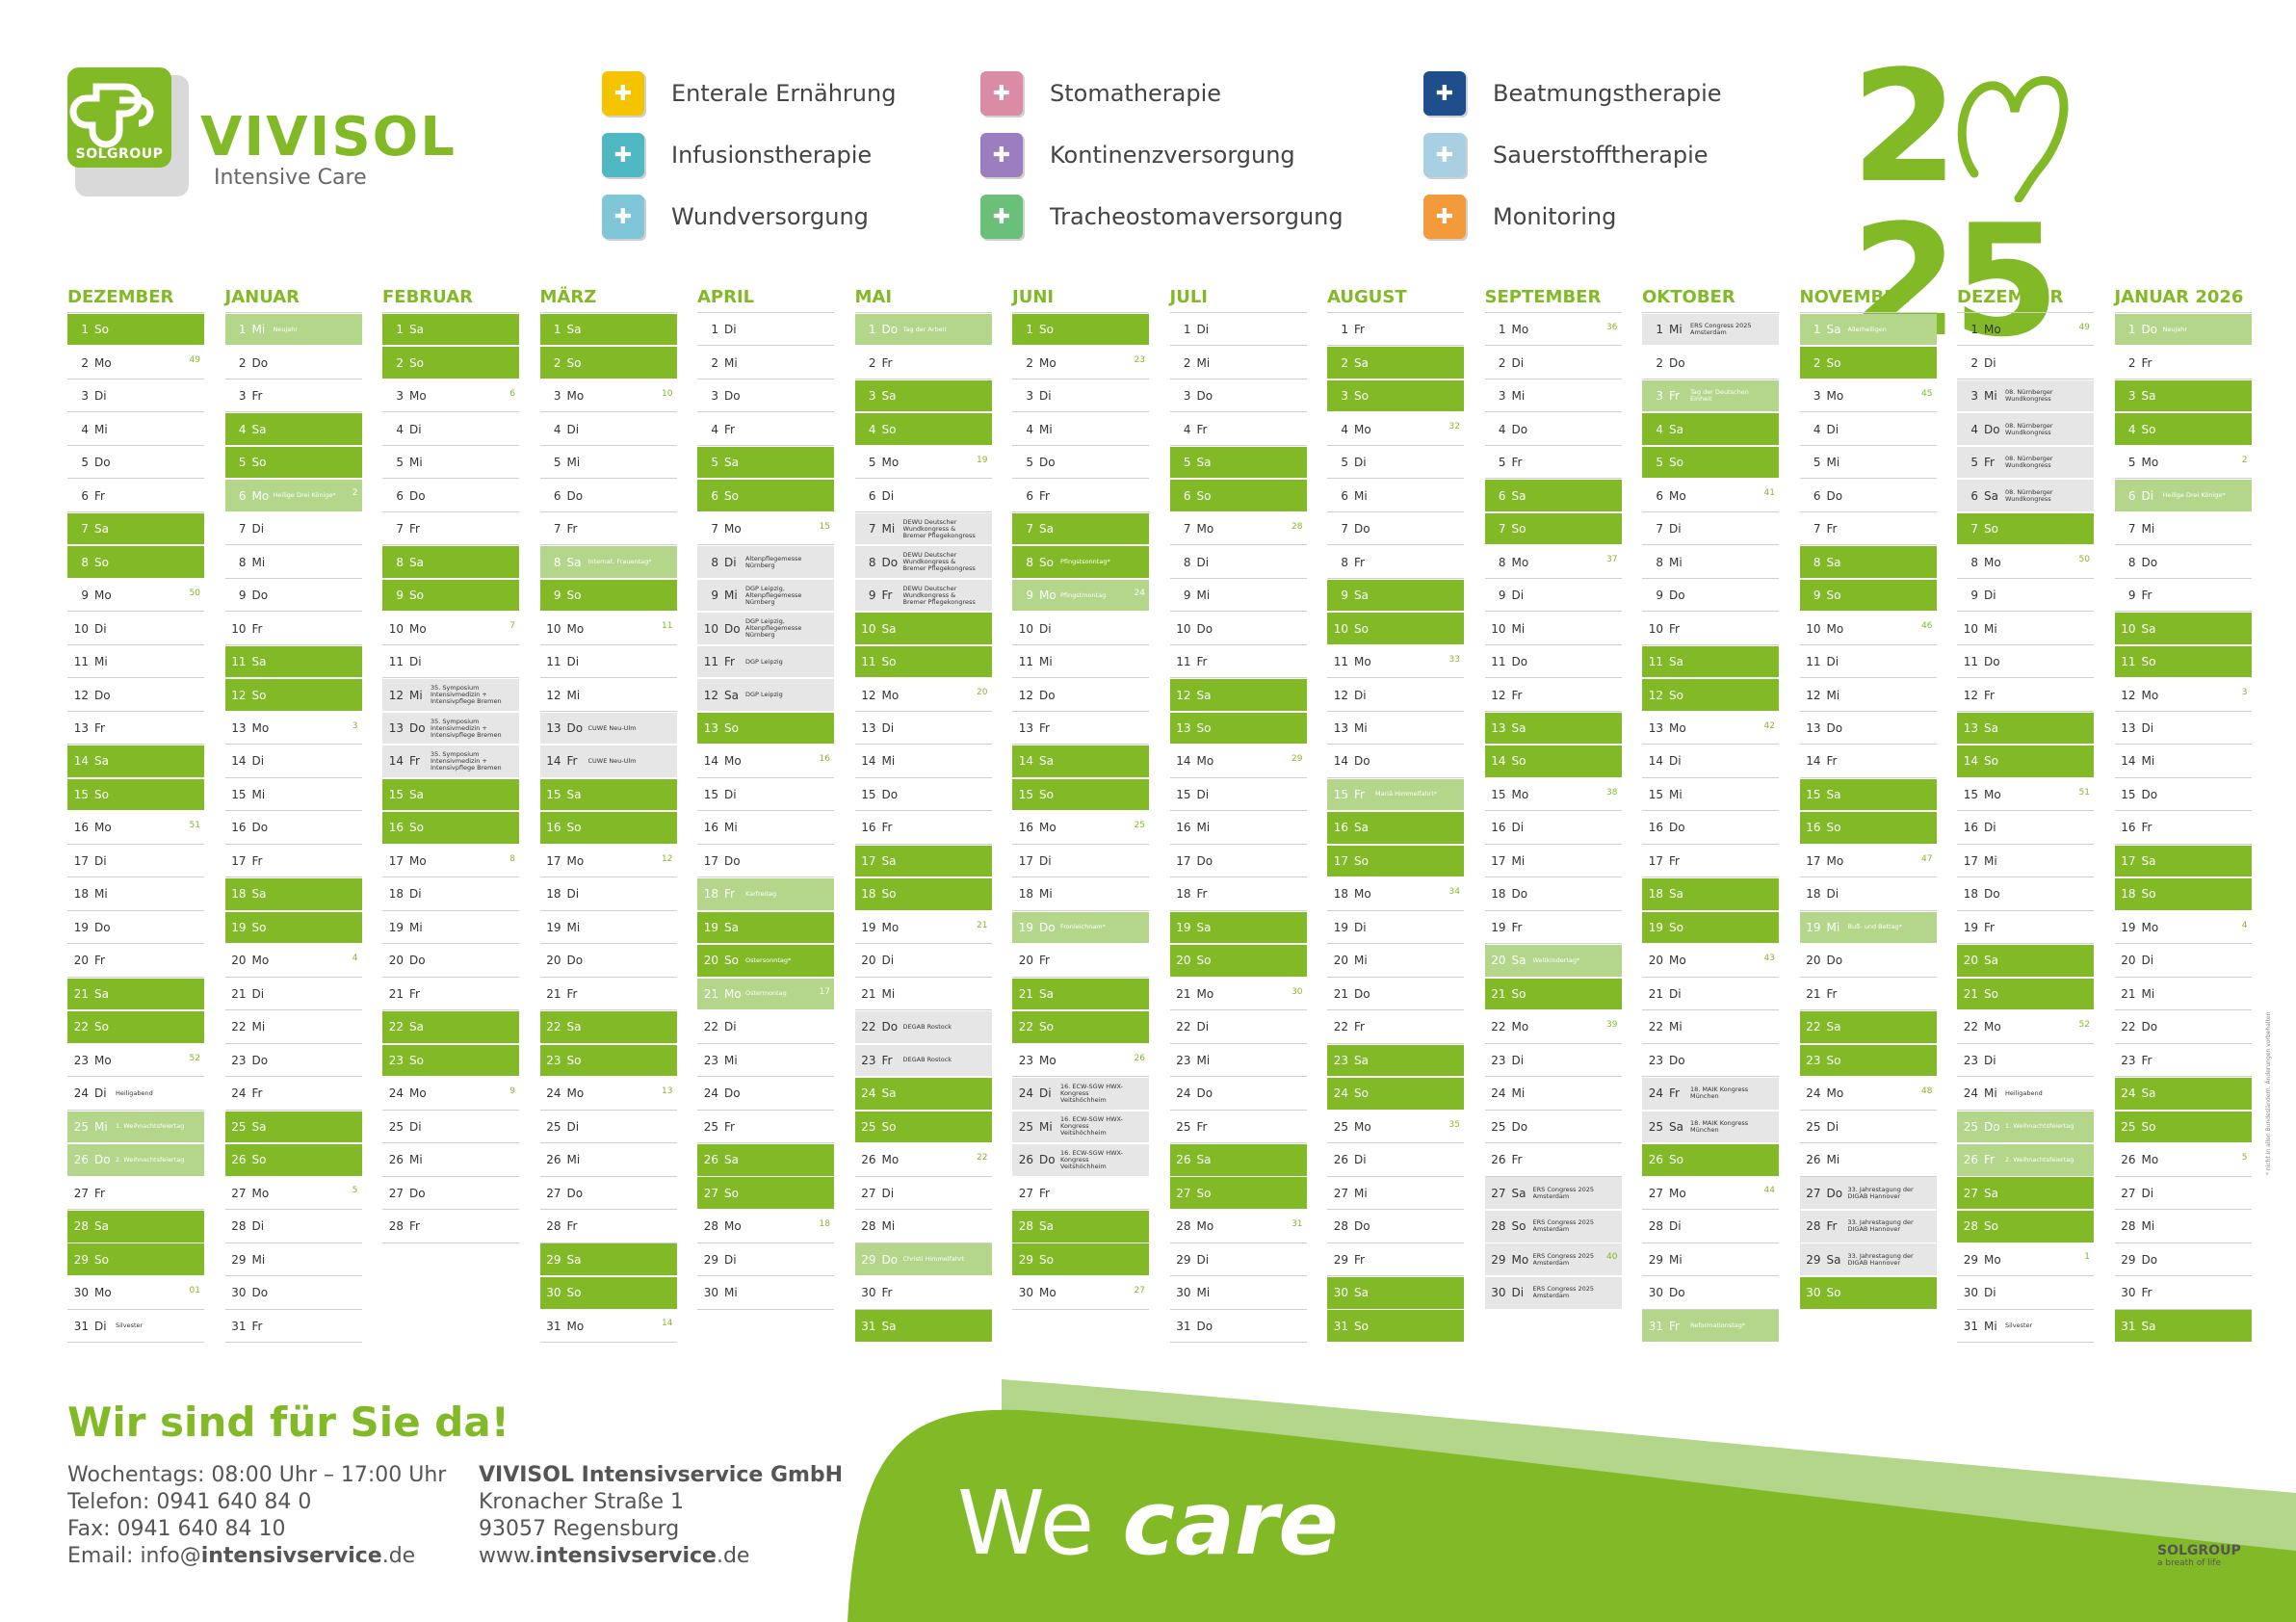  What do you see at coordinates (135, 396) in the screenshot?
I see `day-row: 3 Di` at bounding box center [135, 396].